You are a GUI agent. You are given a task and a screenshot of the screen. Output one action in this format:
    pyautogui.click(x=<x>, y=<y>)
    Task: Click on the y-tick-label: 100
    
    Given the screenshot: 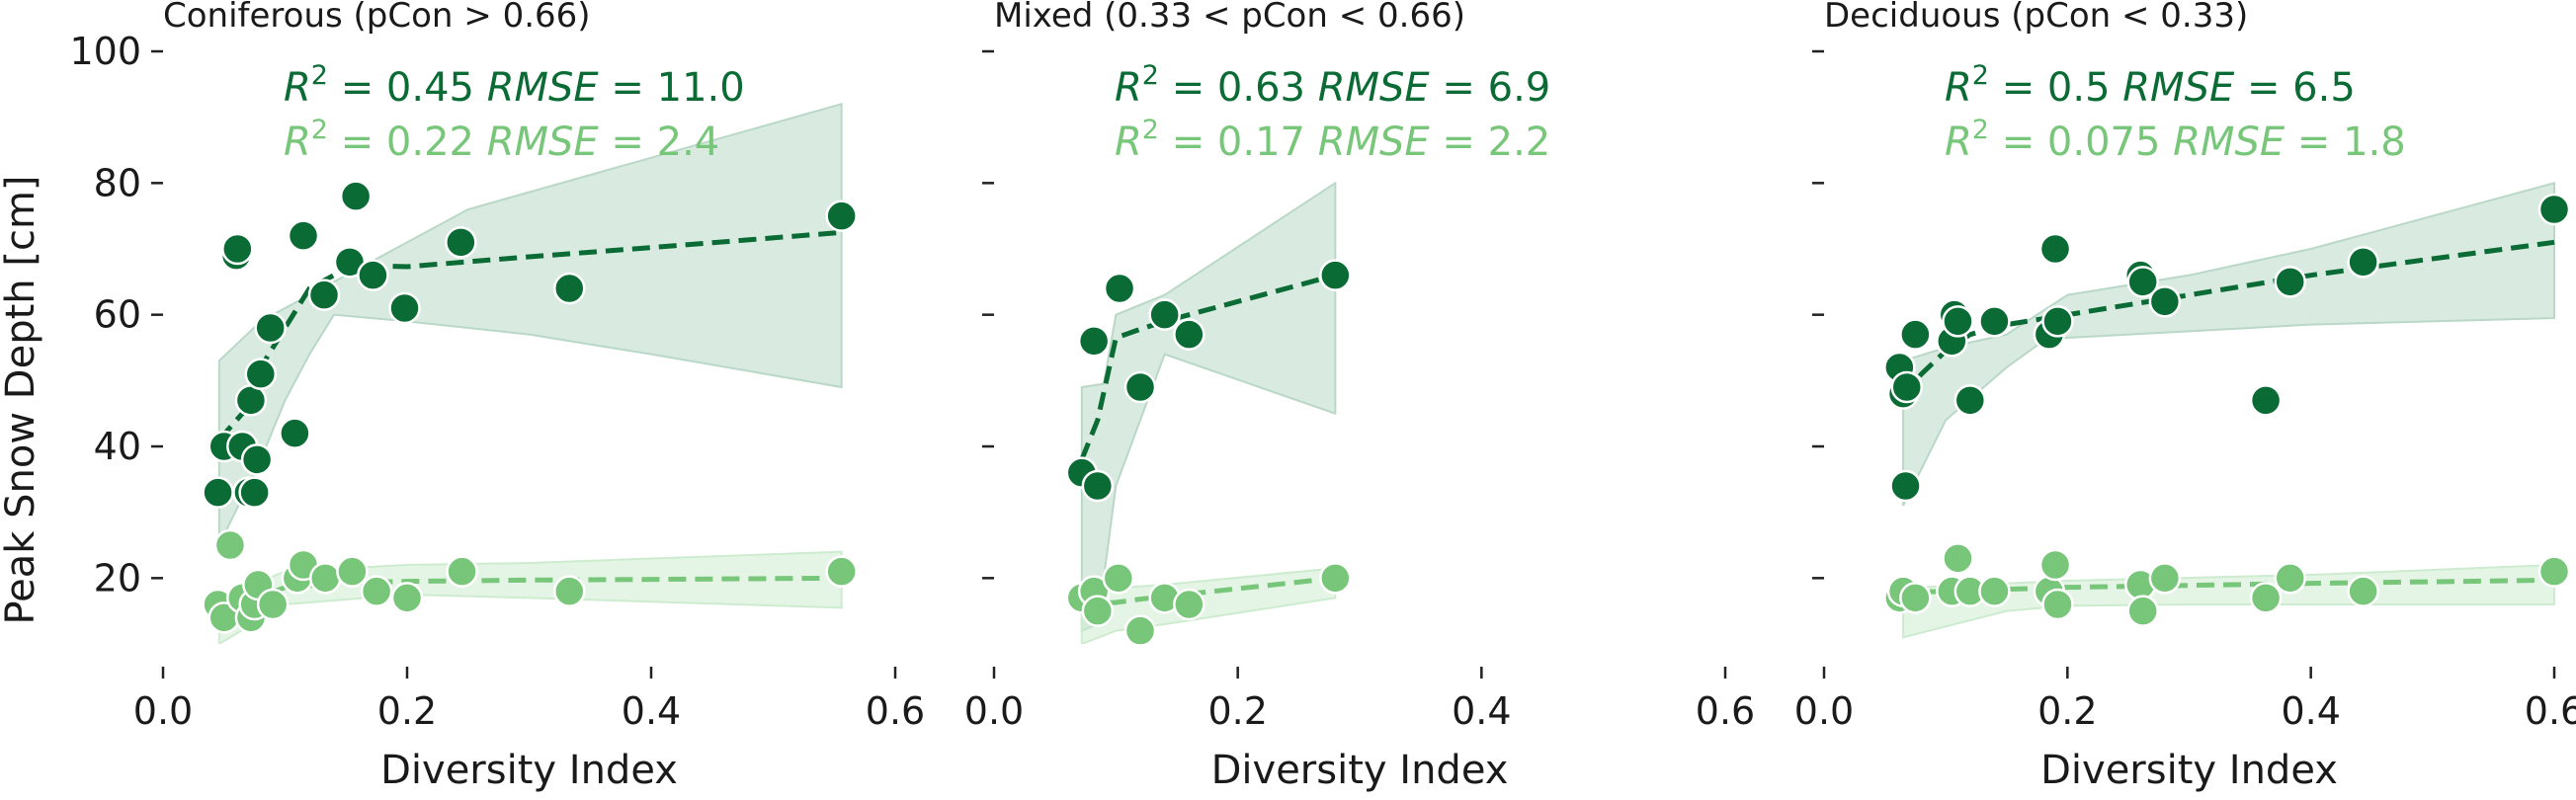 What is the action you would take?
    pyautogui.click(x=105, y=51)
    